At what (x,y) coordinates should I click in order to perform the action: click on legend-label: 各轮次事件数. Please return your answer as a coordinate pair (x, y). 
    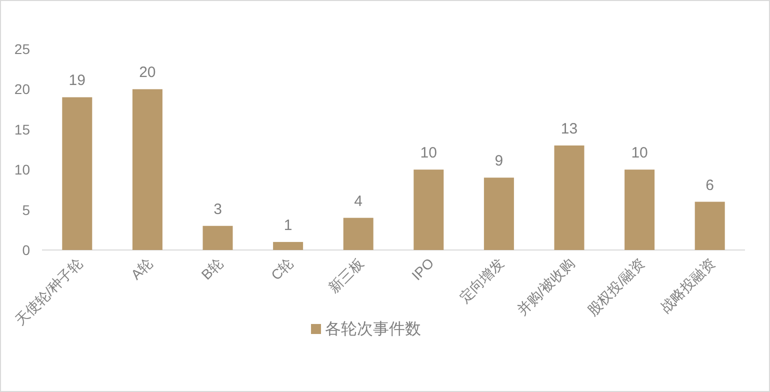
    Looking at the image, I should click on (373, 329).